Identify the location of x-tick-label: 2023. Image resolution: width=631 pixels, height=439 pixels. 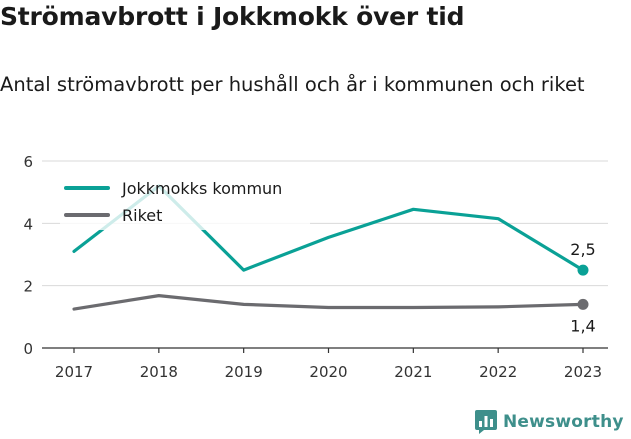
(583, 372).